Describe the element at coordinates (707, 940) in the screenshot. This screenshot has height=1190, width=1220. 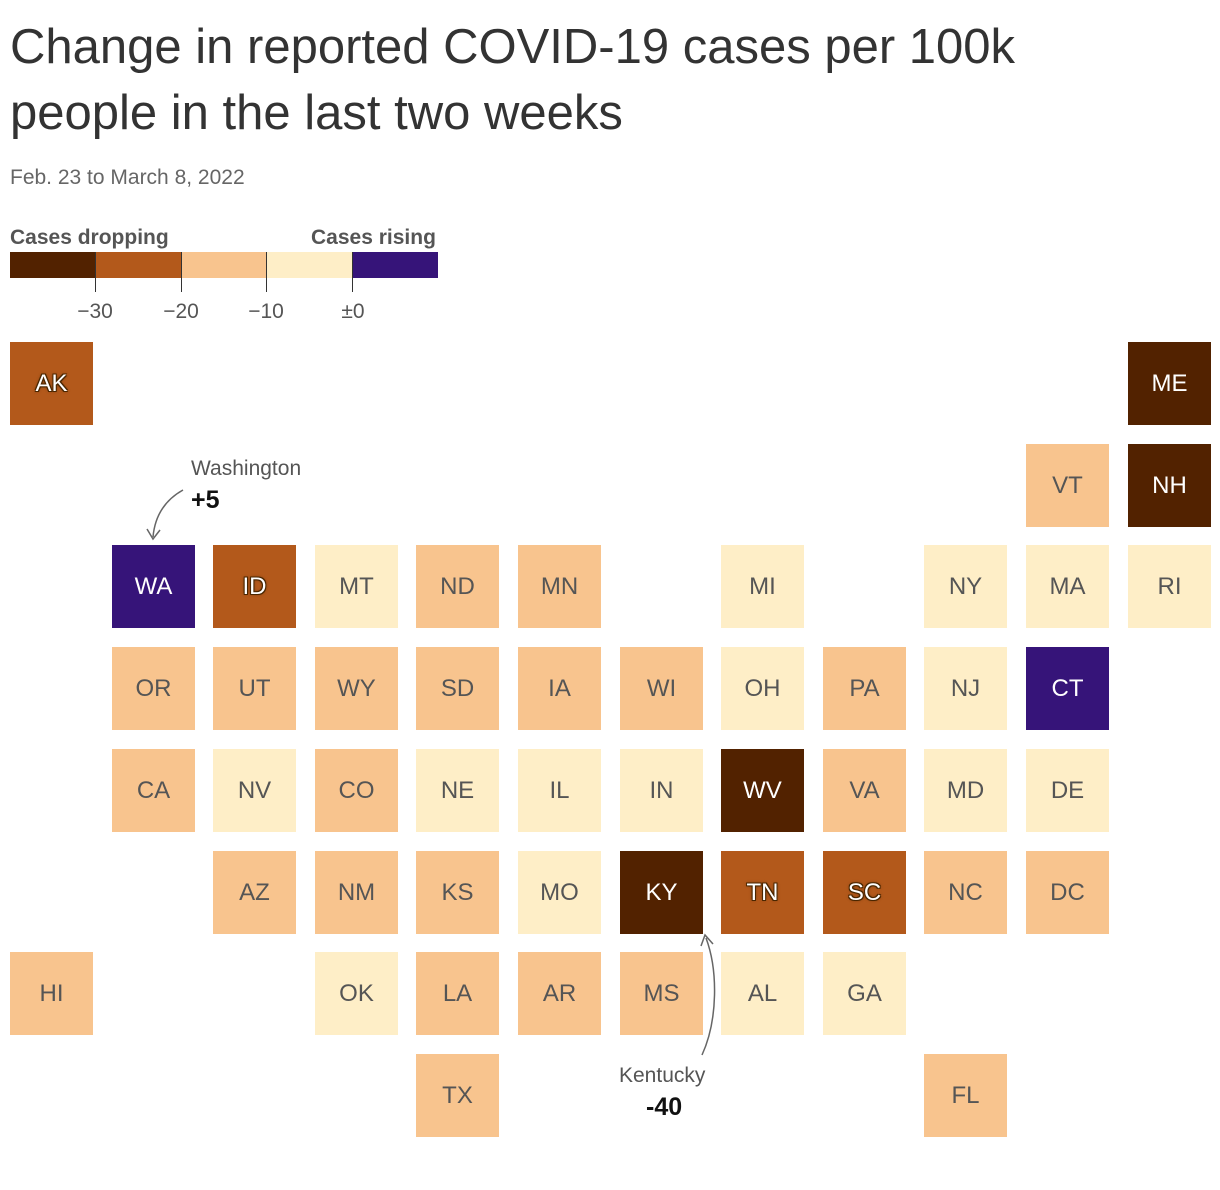
I see `kentucky-arrowhead` at that location.